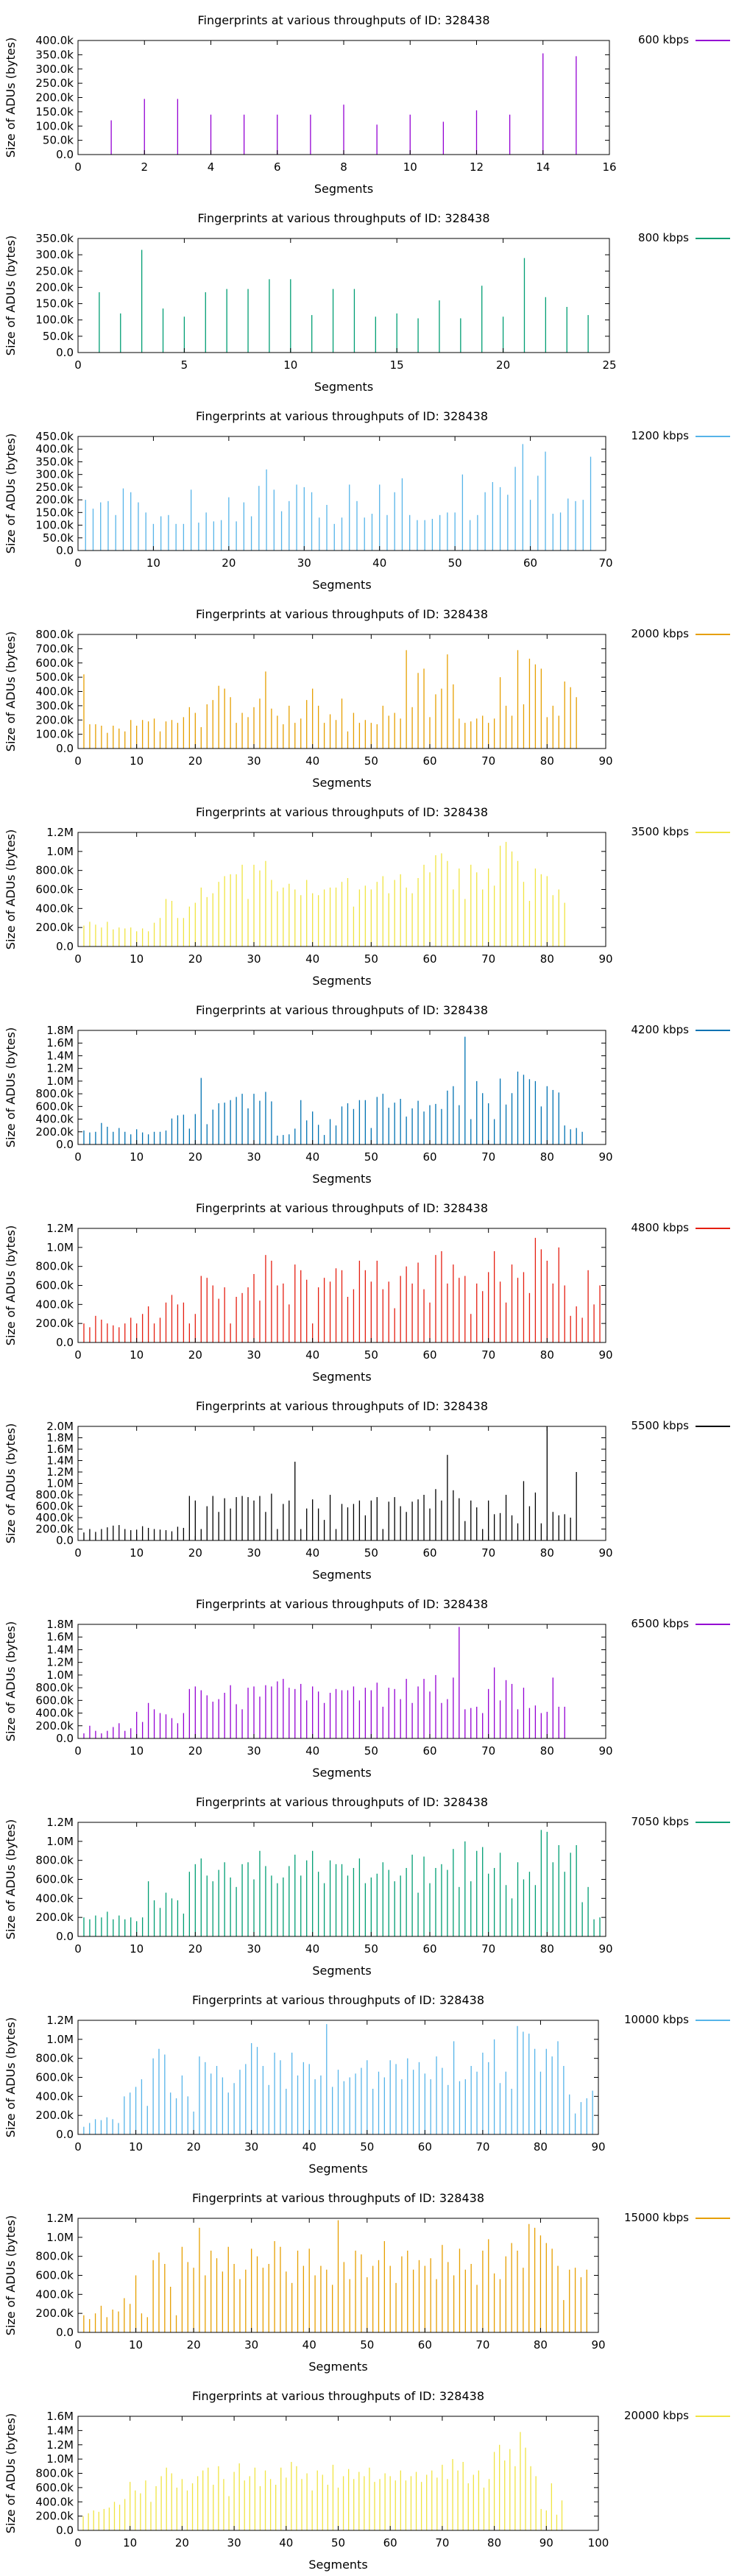  I want to click on x-tick-label: 14, so click(543, 167).